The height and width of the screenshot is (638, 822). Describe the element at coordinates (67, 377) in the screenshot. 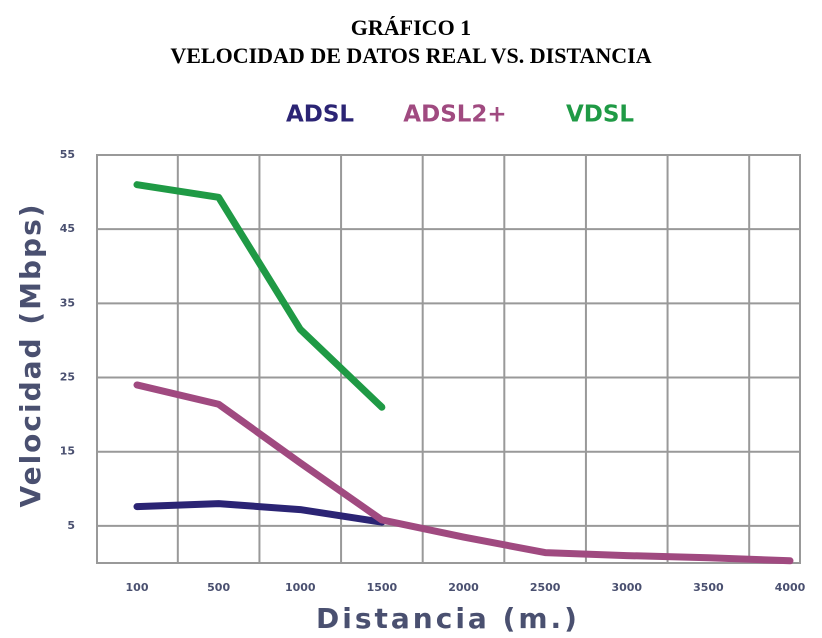

I see `y-tick-label: 25` at that location.